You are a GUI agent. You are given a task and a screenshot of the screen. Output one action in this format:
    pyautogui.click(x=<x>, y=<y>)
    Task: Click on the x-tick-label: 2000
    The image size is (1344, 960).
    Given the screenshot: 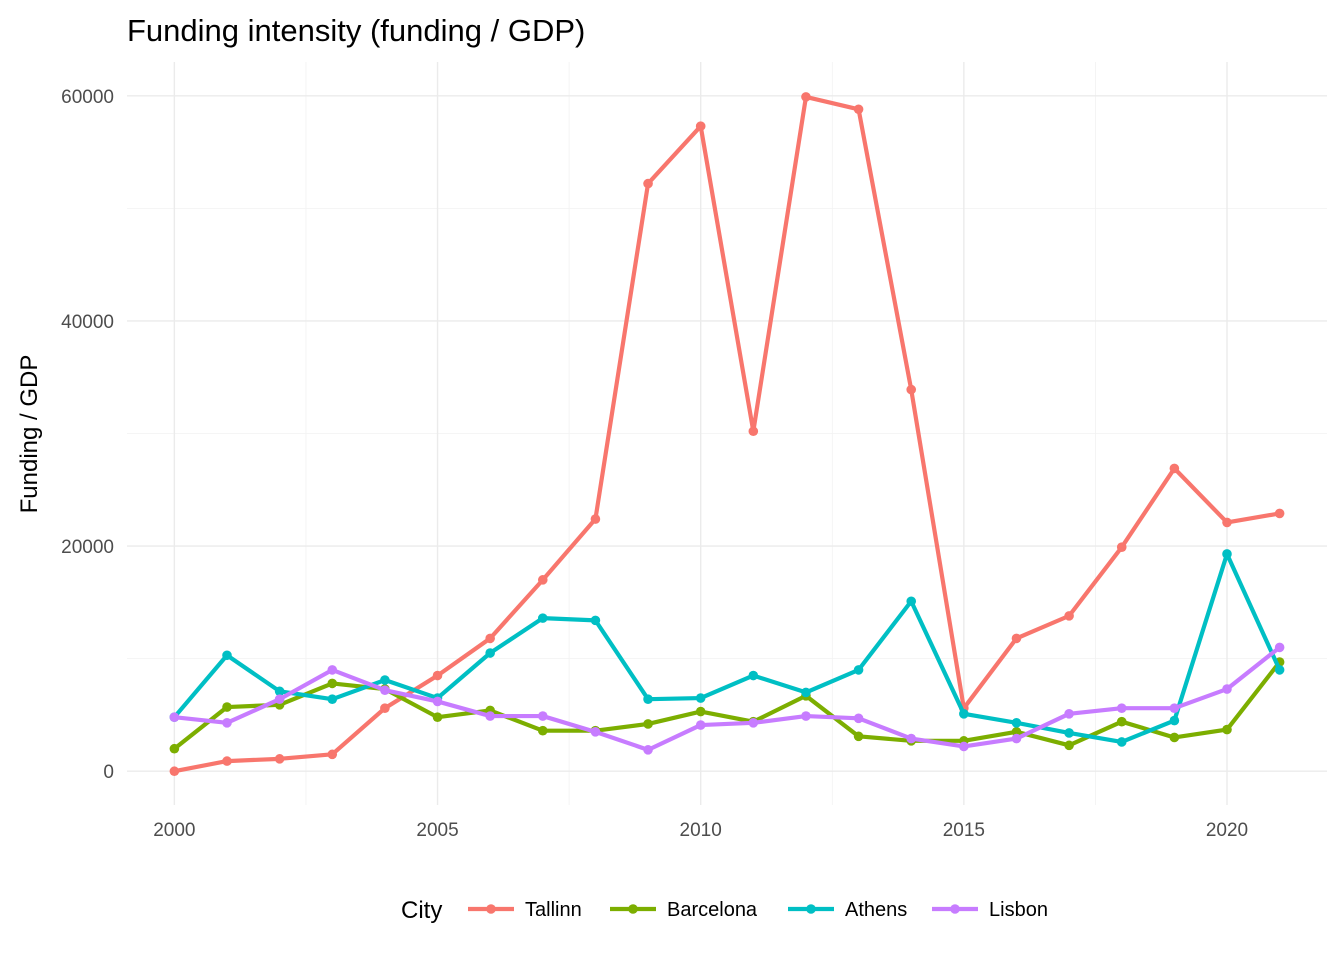 What is the action you would take?
    pyautogui.click(x=174, y=830)
    